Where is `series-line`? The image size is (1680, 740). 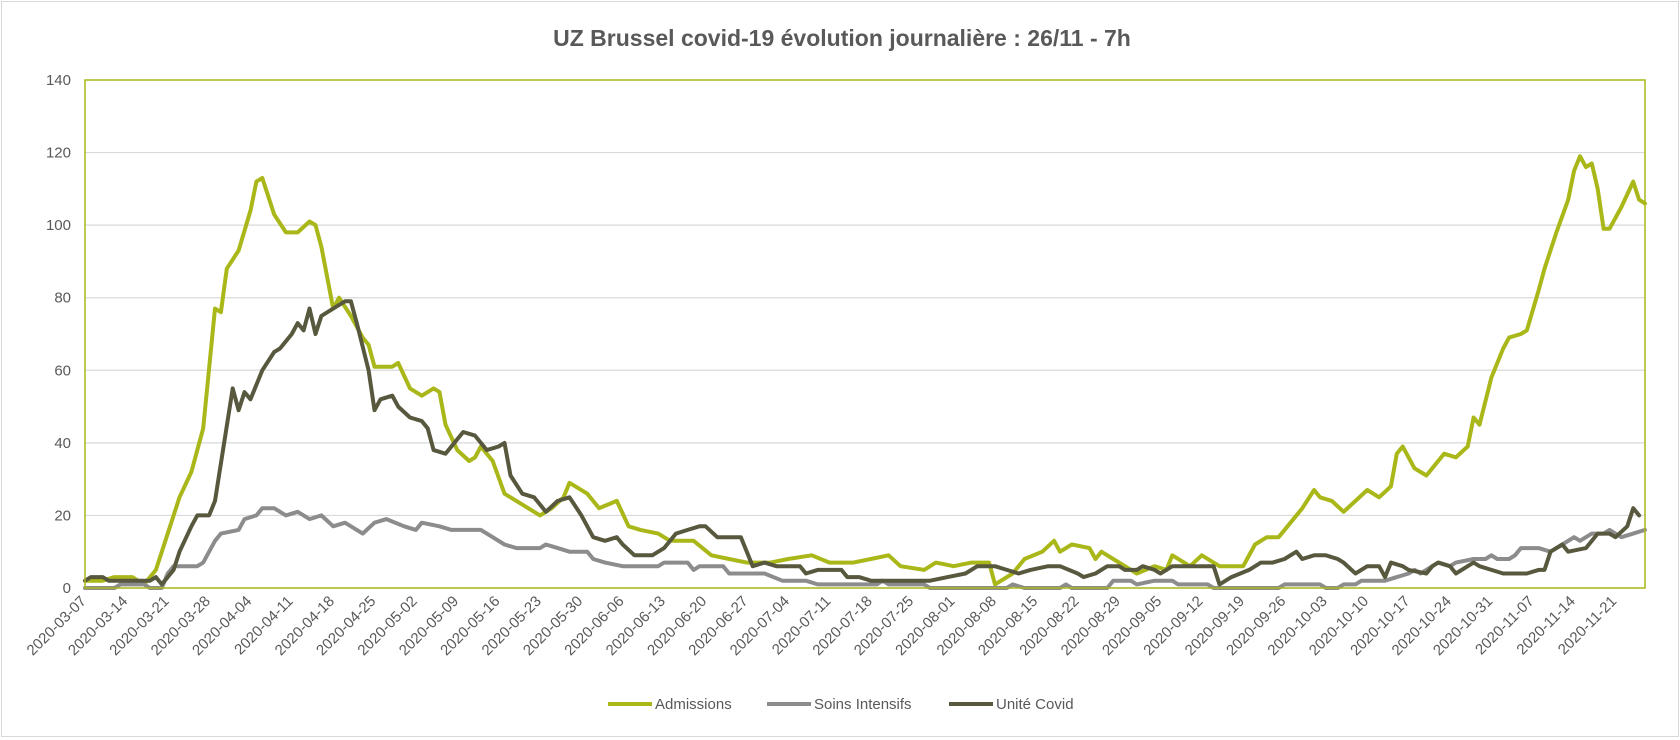 series-line is located at coordinates (865, 548).